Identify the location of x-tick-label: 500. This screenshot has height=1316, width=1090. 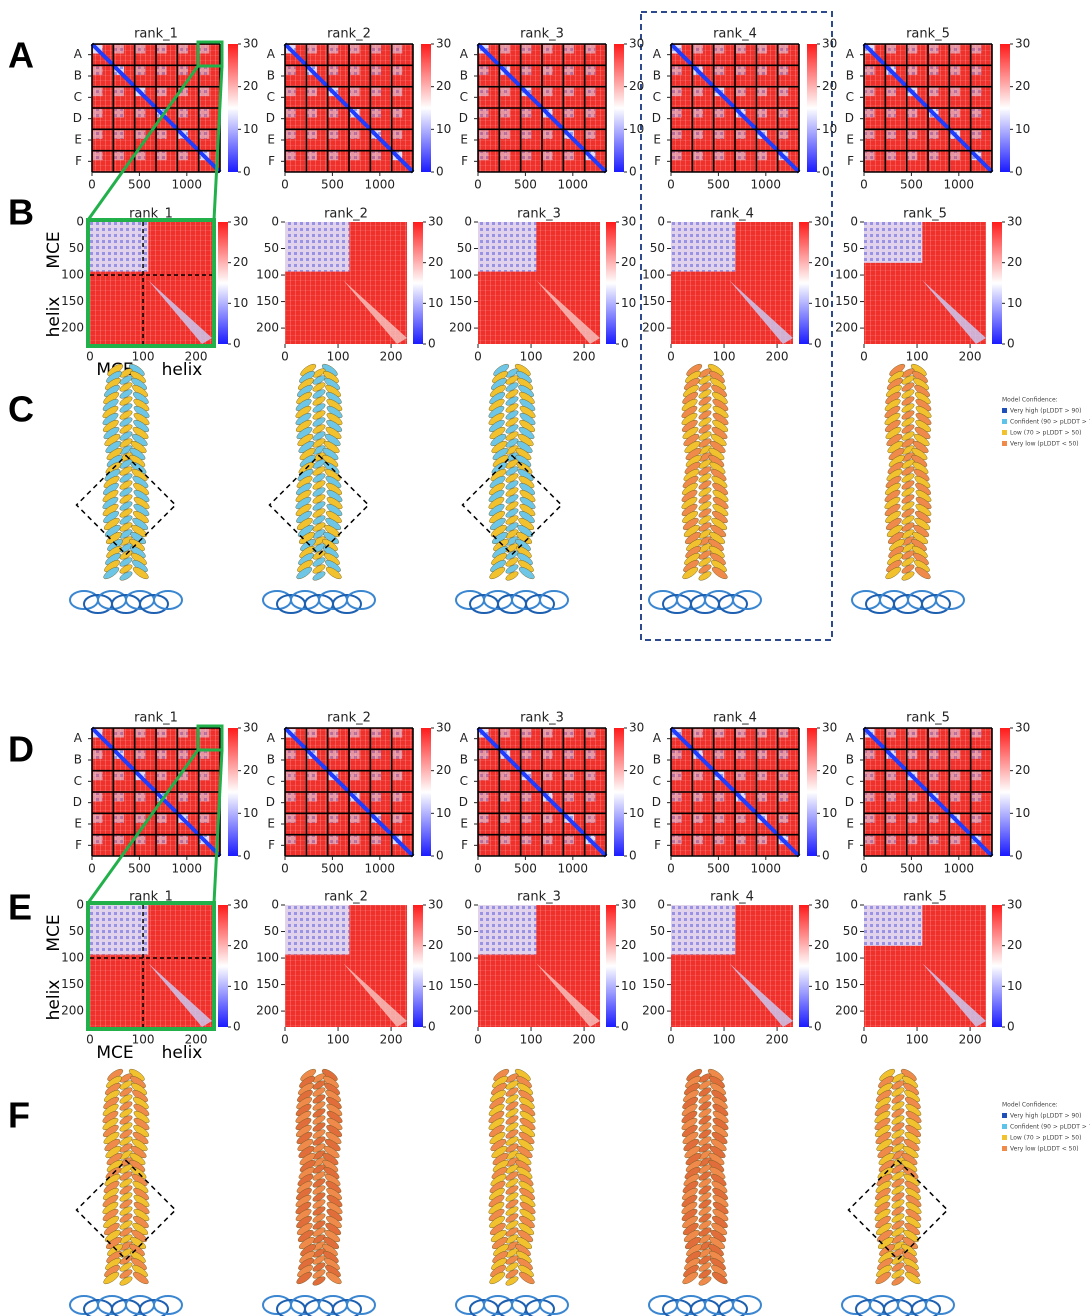
(332, 869).